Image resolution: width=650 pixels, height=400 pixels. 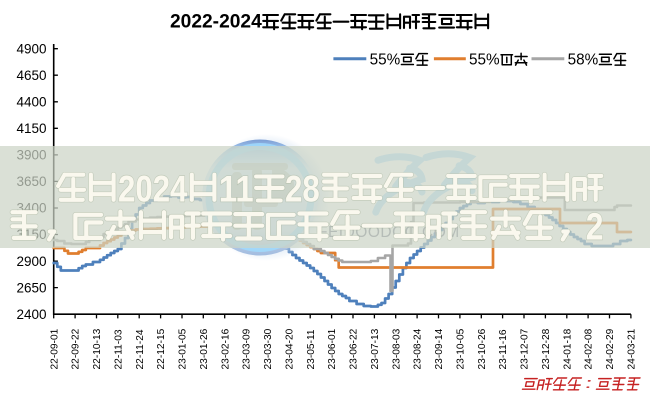 I want to click on svg-text: 23-07-13, so click(x=375, y=348).